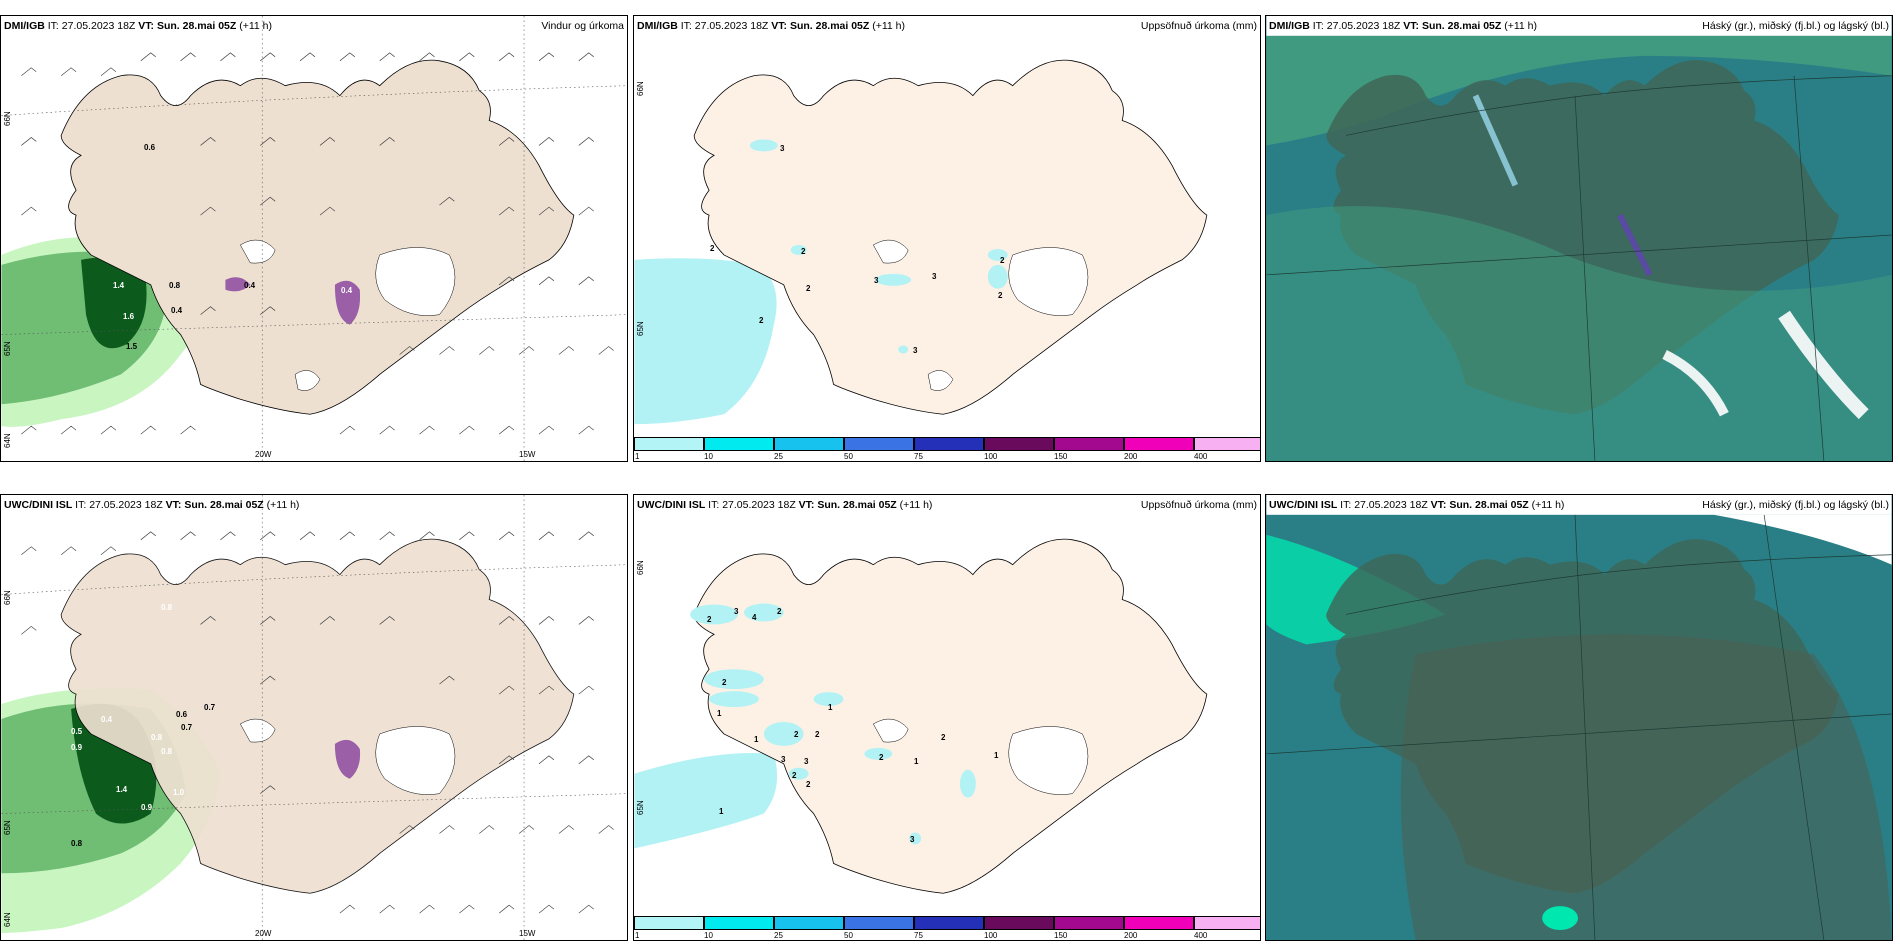  I want to click on precip-value: 1.4, so click(122, 789).